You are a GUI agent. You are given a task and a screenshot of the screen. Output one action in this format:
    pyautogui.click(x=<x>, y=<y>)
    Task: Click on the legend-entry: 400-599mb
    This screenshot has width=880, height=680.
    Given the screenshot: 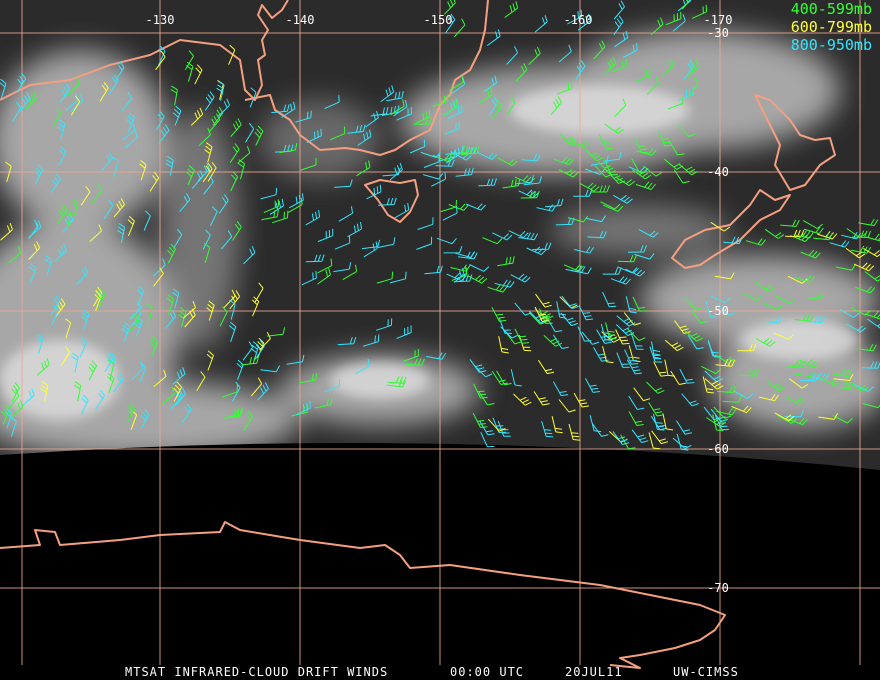 What is the action you would take?
    pyautogui.click(x=831, y=9)
    